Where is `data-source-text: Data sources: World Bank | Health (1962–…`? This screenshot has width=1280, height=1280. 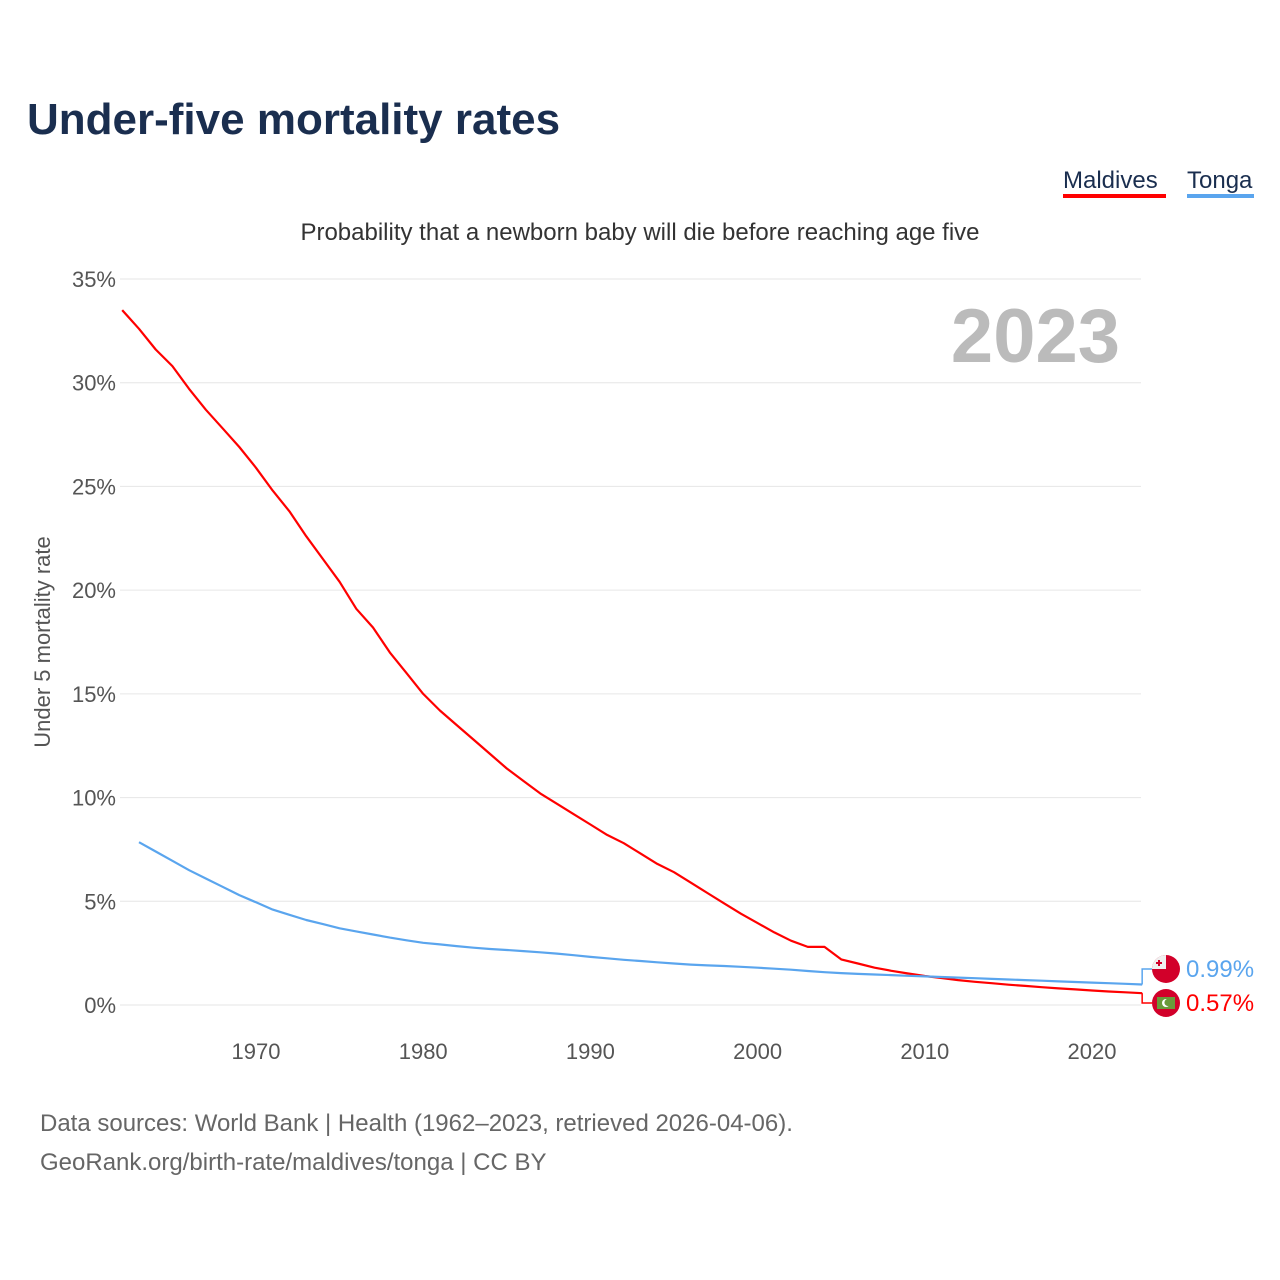
data-source-text: Data sources: World Bank | Health (1962–… is located at coordinates (416, 1123).